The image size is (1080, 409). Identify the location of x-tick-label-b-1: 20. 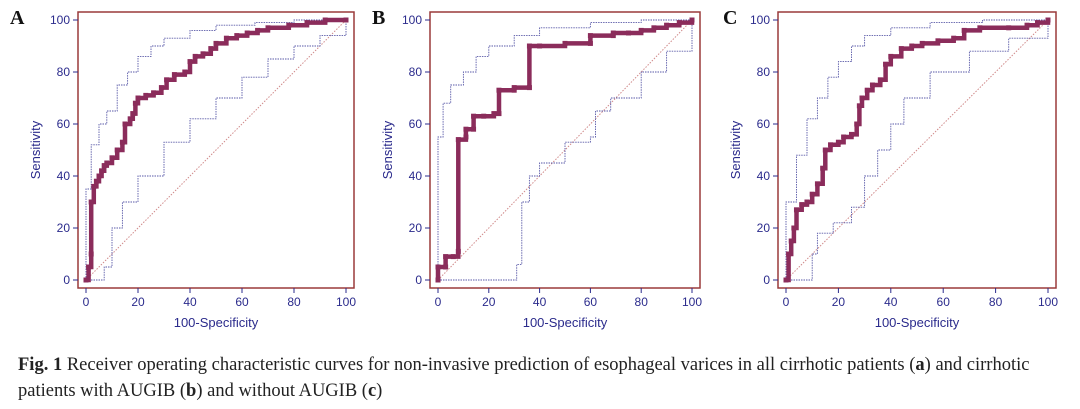
(489, 302).